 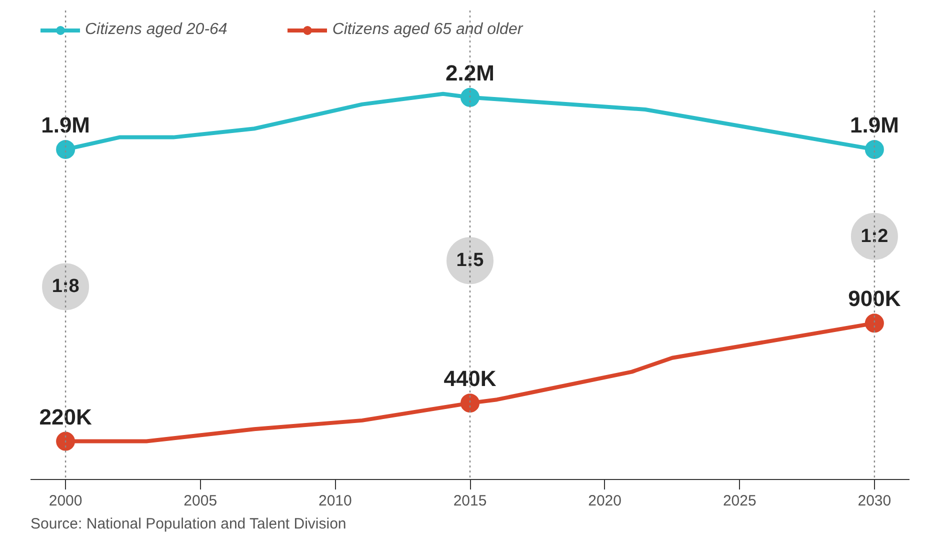 I want to click on x-tick-label: 2005, so click(x=201, y=501).